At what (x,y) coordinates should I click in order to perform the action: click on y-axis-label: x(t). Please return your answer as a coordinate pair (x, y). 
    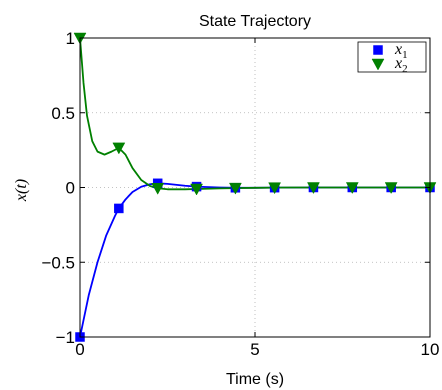
    Looking at the image, I should click on (21, 190).